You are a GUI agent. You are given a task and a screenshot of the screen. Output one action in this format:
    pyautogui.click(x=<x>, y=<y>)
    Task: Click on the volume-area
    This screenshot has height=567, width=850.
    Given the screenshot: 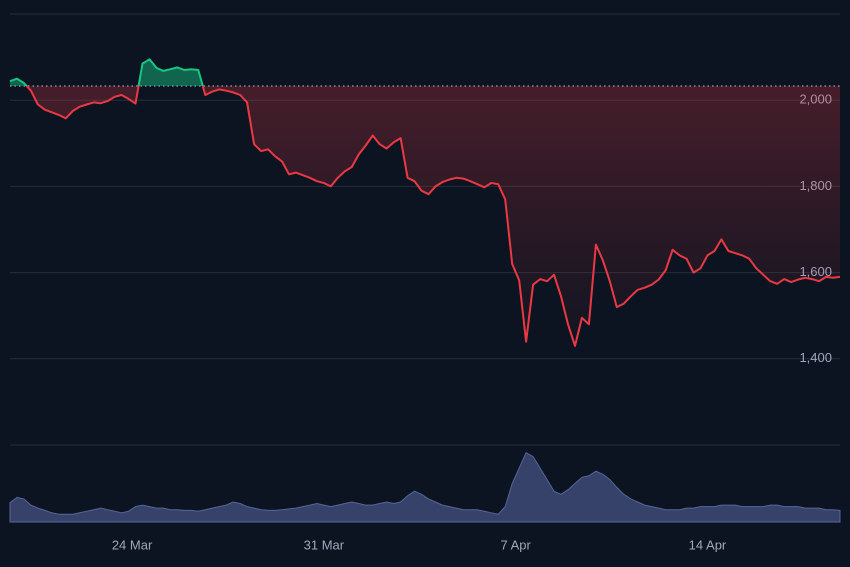 What is the action you would take?
    pyautogui.click(x=425, y=487)
    